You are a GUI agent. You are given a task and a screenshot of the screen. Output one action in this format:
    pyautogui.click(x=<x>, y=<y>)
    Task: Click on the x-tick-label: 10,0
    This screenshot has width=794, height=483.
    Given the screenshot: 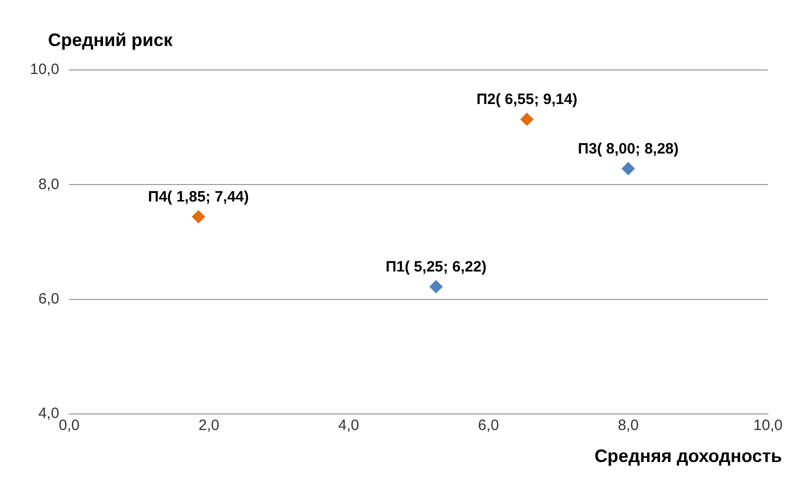 What is the action you would take?
    pyautogui.click(x=768, y=425)
    